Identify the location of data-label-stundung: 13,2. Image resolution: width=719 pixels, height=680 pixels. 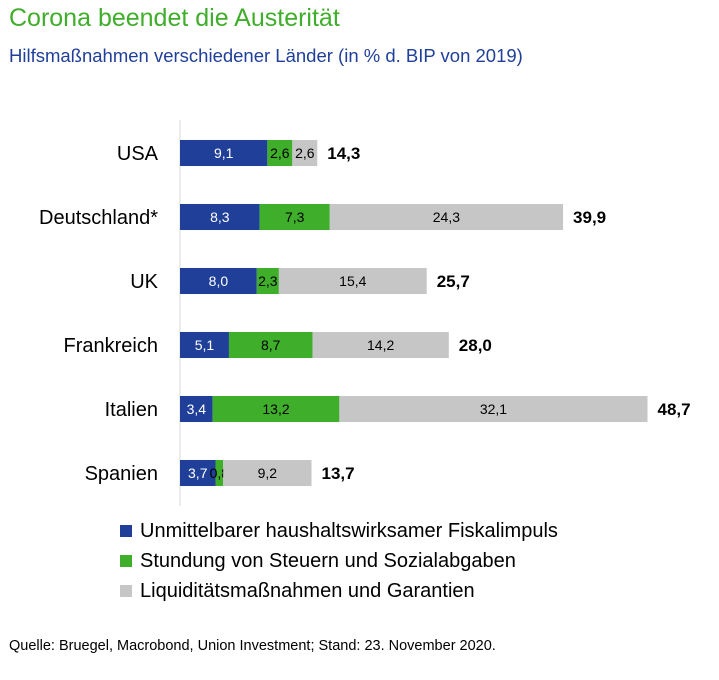
(275, 409).